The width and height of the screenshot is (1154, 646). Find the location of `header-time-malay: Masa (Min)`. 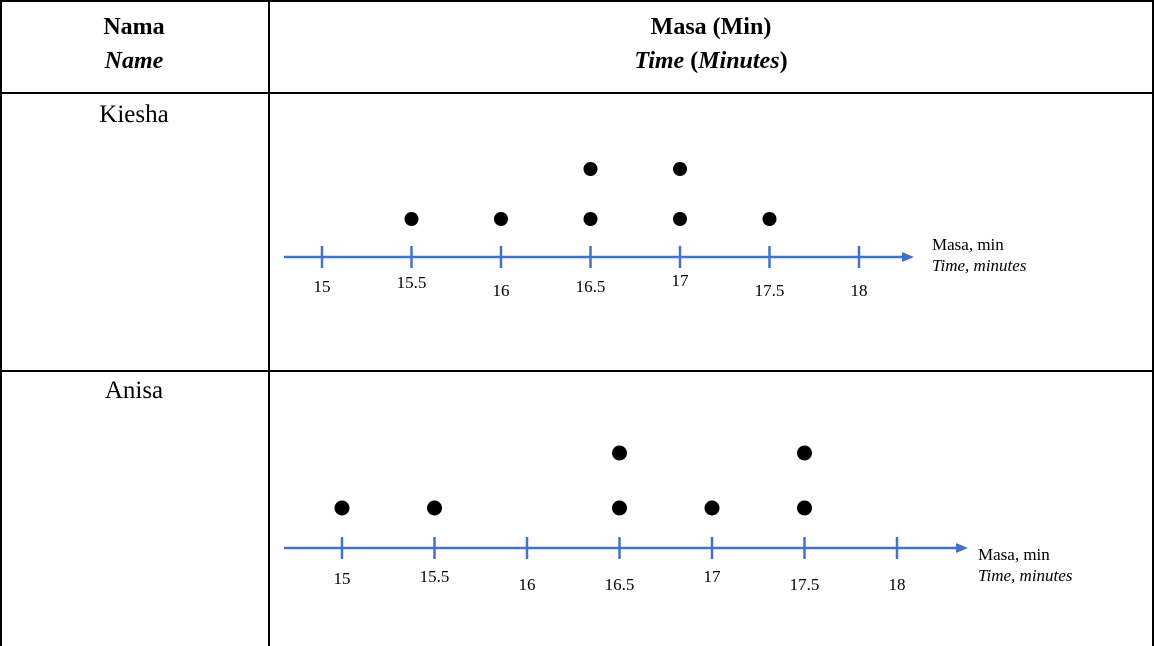

header-time-malay: Masa (Min) is located at coordinates (711, 27).